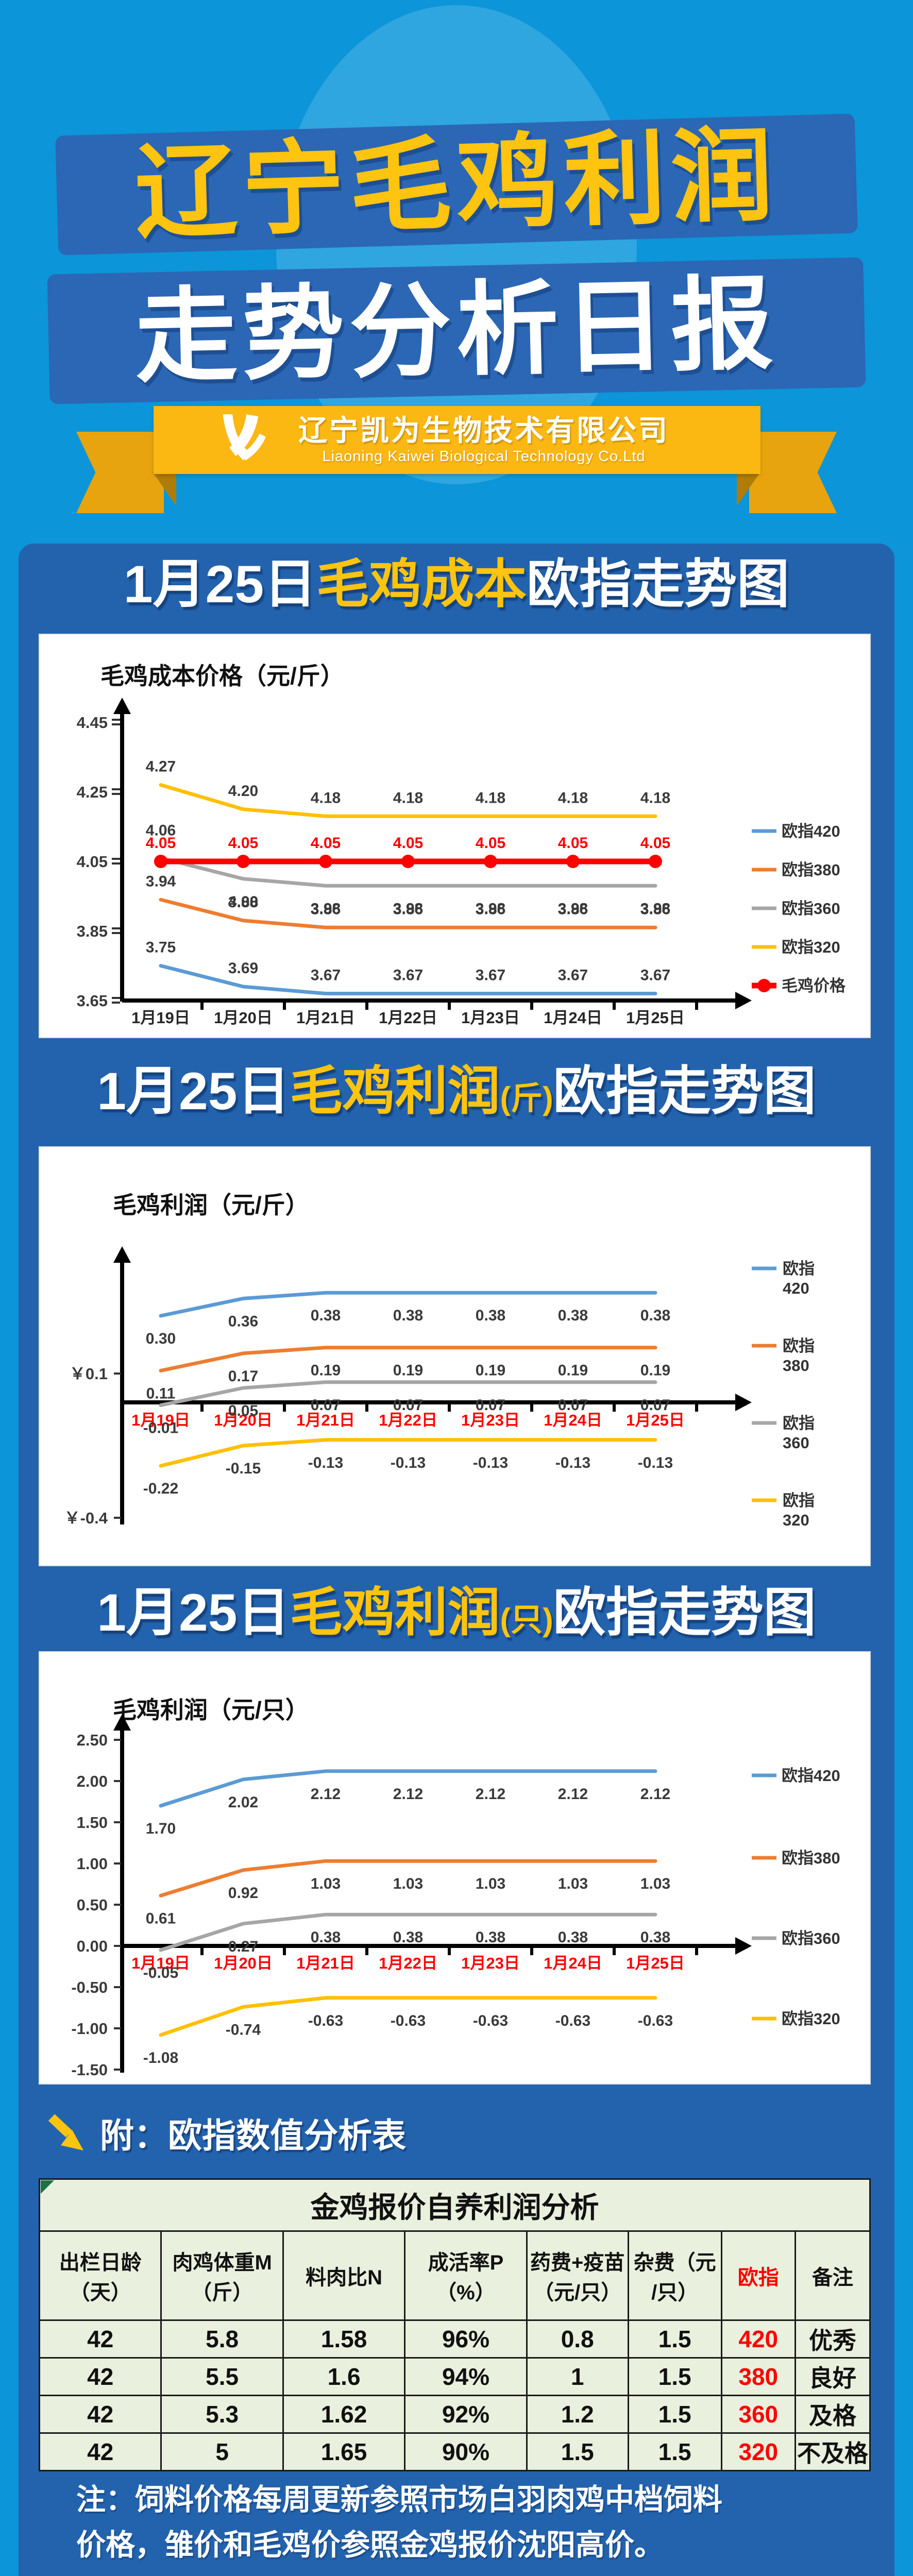  What do you see at coordinates (573, 1883) in the screenshot?
I see `svg-text: 1.03` at bounding box center [573, 1883].